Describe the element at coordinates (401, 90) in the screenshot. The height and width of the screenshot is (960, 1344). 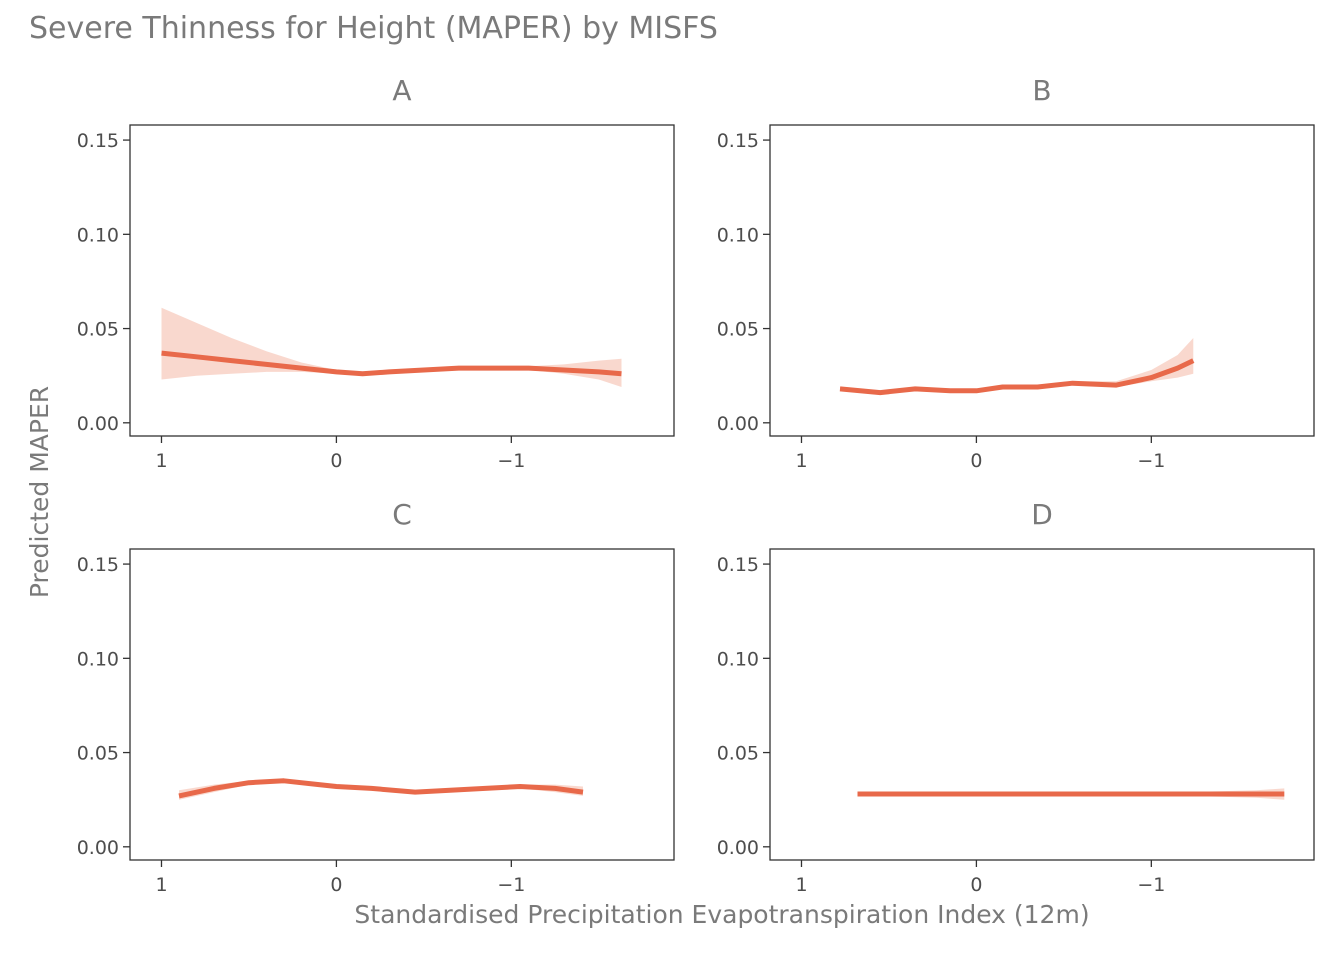
I see `panel-label: A` at that location.